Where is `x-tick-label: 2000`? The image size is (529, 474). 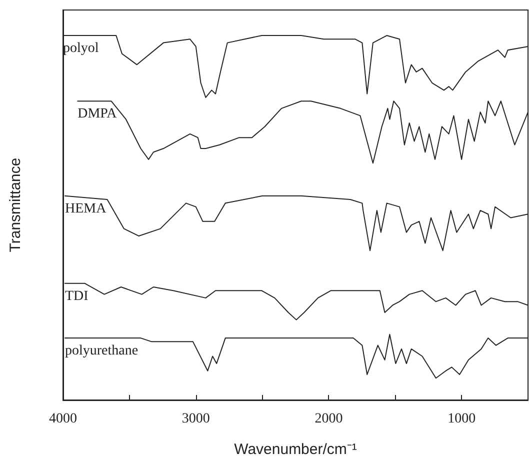
x-tick-label: 2000 is located at coordinates (328, 419).